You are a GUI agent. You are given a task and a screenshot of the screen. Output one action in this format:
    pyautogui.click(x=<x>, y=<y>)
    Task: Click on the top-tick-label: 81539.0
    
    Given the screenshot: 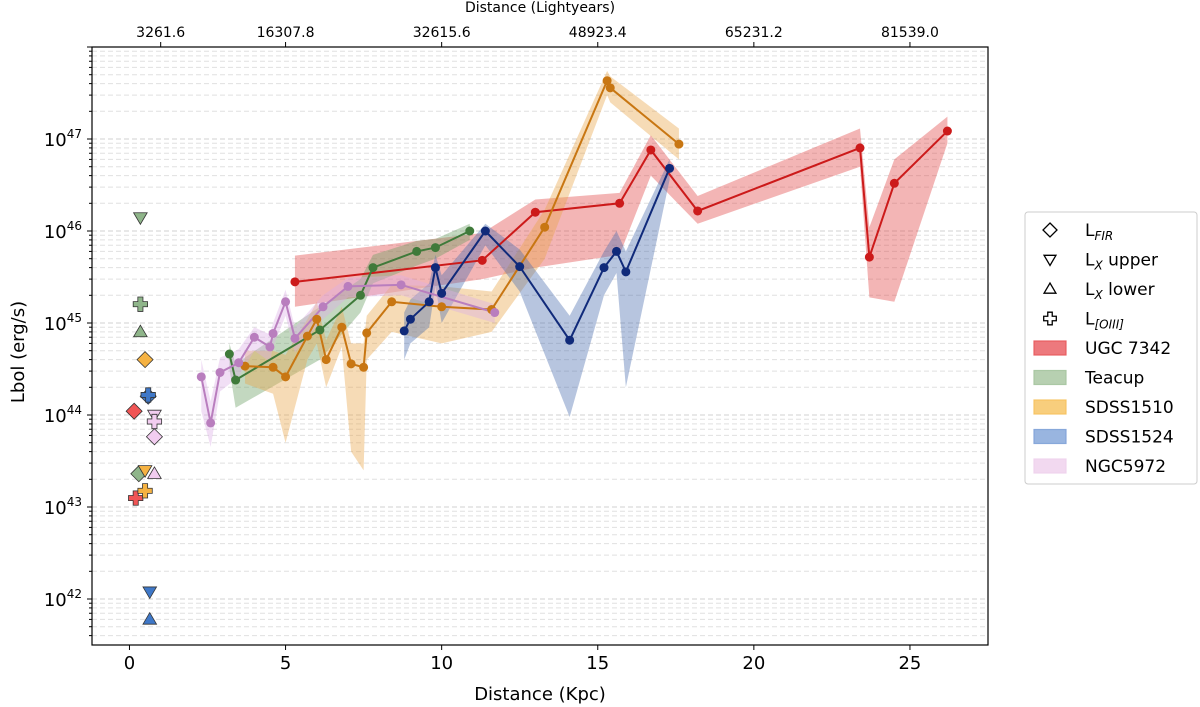 What is the action you would take?
    pyautogui.click(x=910, y=33)
    